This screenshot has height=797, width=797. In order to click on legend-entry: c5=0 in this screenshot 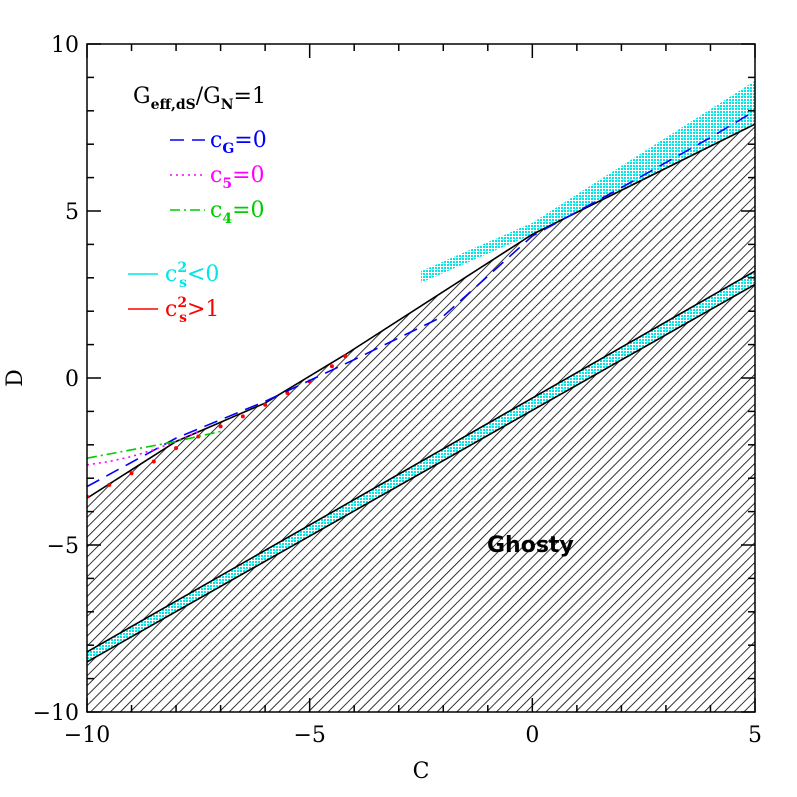, I will do `click(237, 177)`.